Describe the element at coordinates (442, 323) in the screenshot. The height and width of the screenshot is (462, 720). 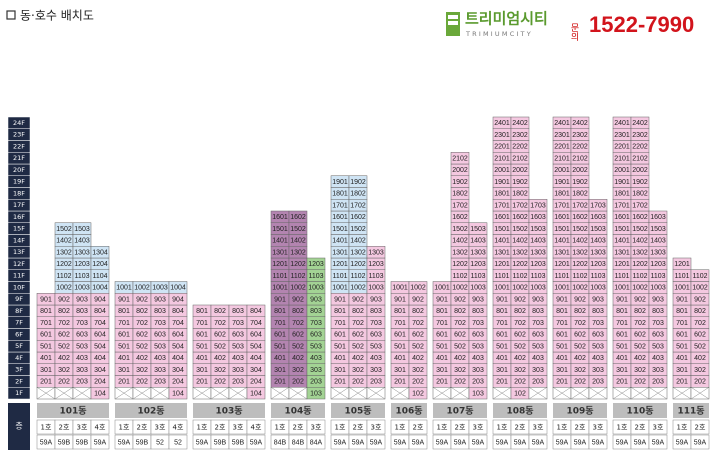
I see `unit-number: 701` at that location.